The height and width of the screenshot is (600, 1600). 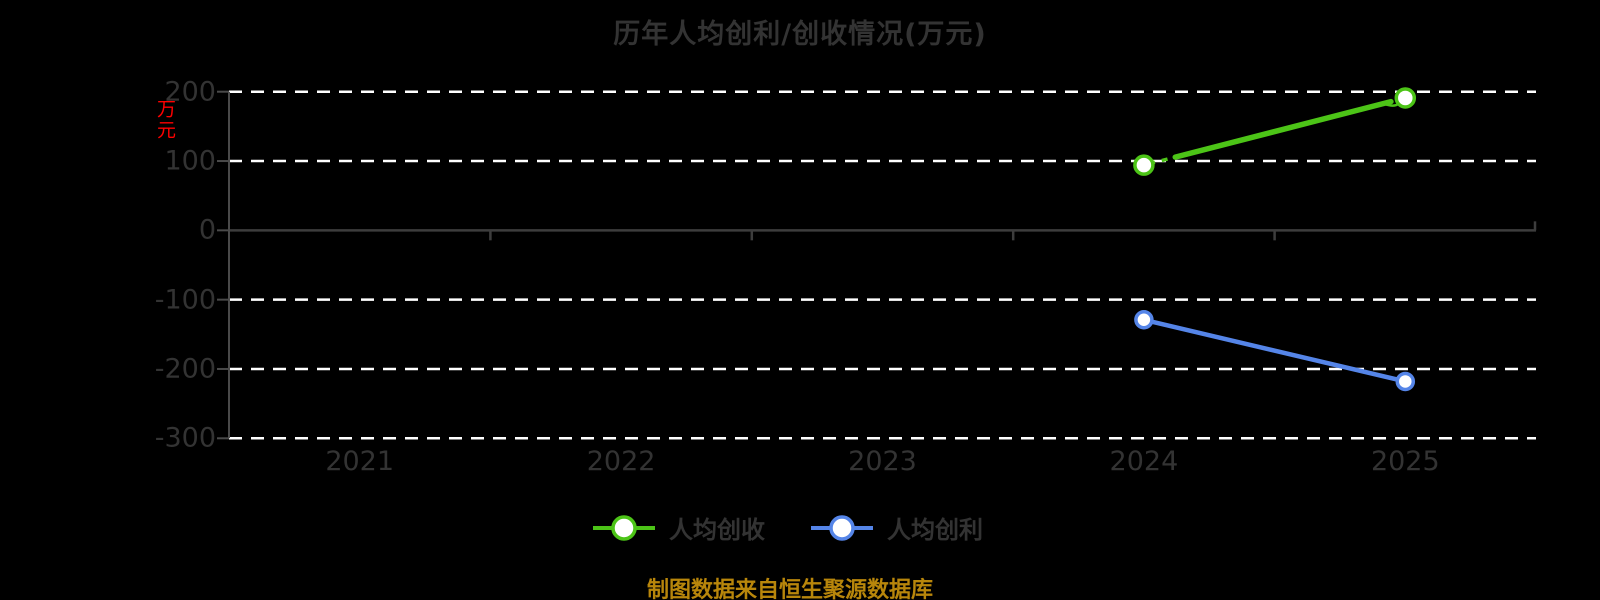 What do you see at coordinates (207, 230) in the screenshot?
I see `y-tick-label: 0` at bounding box center [207, 230].